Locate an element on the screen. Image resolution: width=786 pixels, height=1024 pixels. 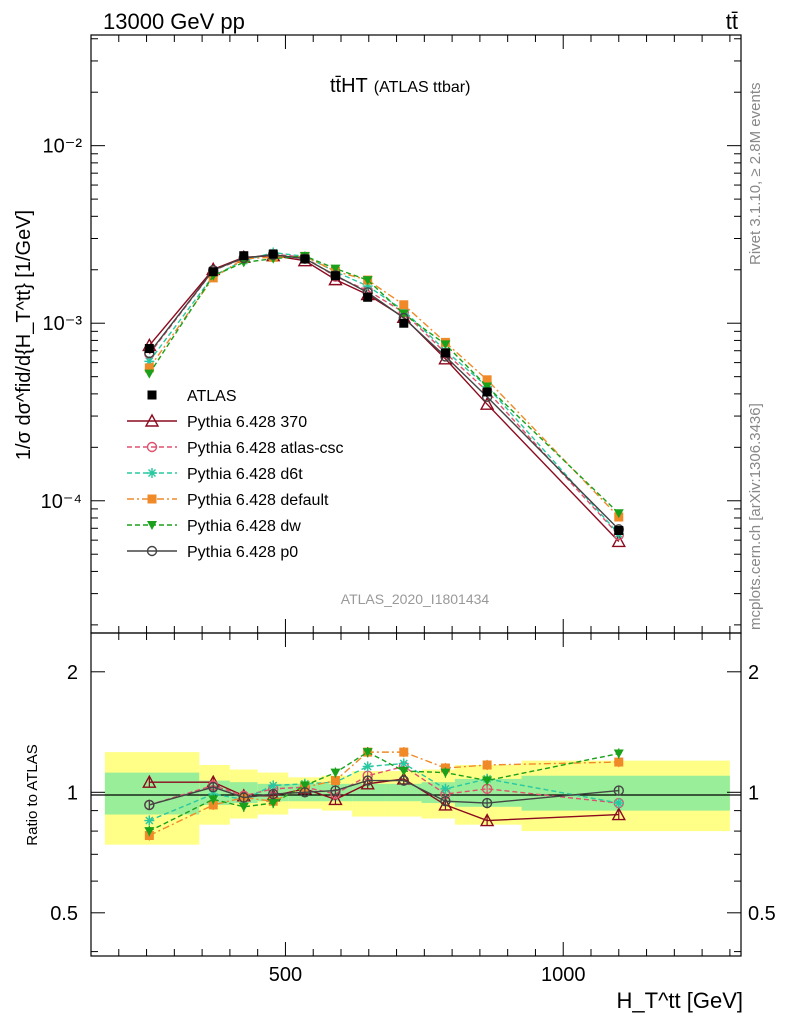
legend-item: Pythia 6.428 370 is located at coordinates (217, 422).